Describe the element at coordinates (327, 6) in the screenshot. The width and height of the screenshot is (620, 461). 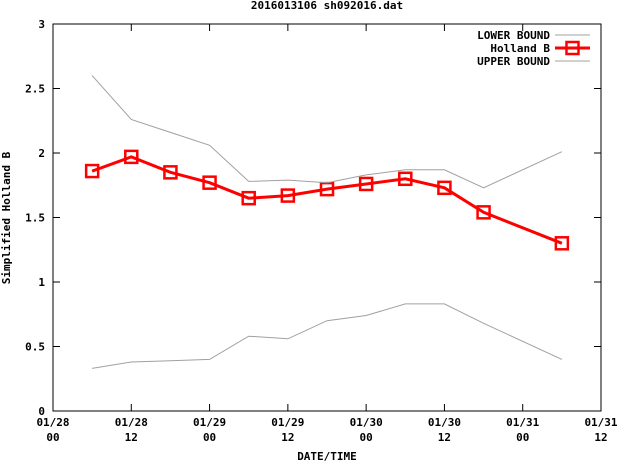
I see `chart-title: 2016013106 sh092016.dat` at that location.